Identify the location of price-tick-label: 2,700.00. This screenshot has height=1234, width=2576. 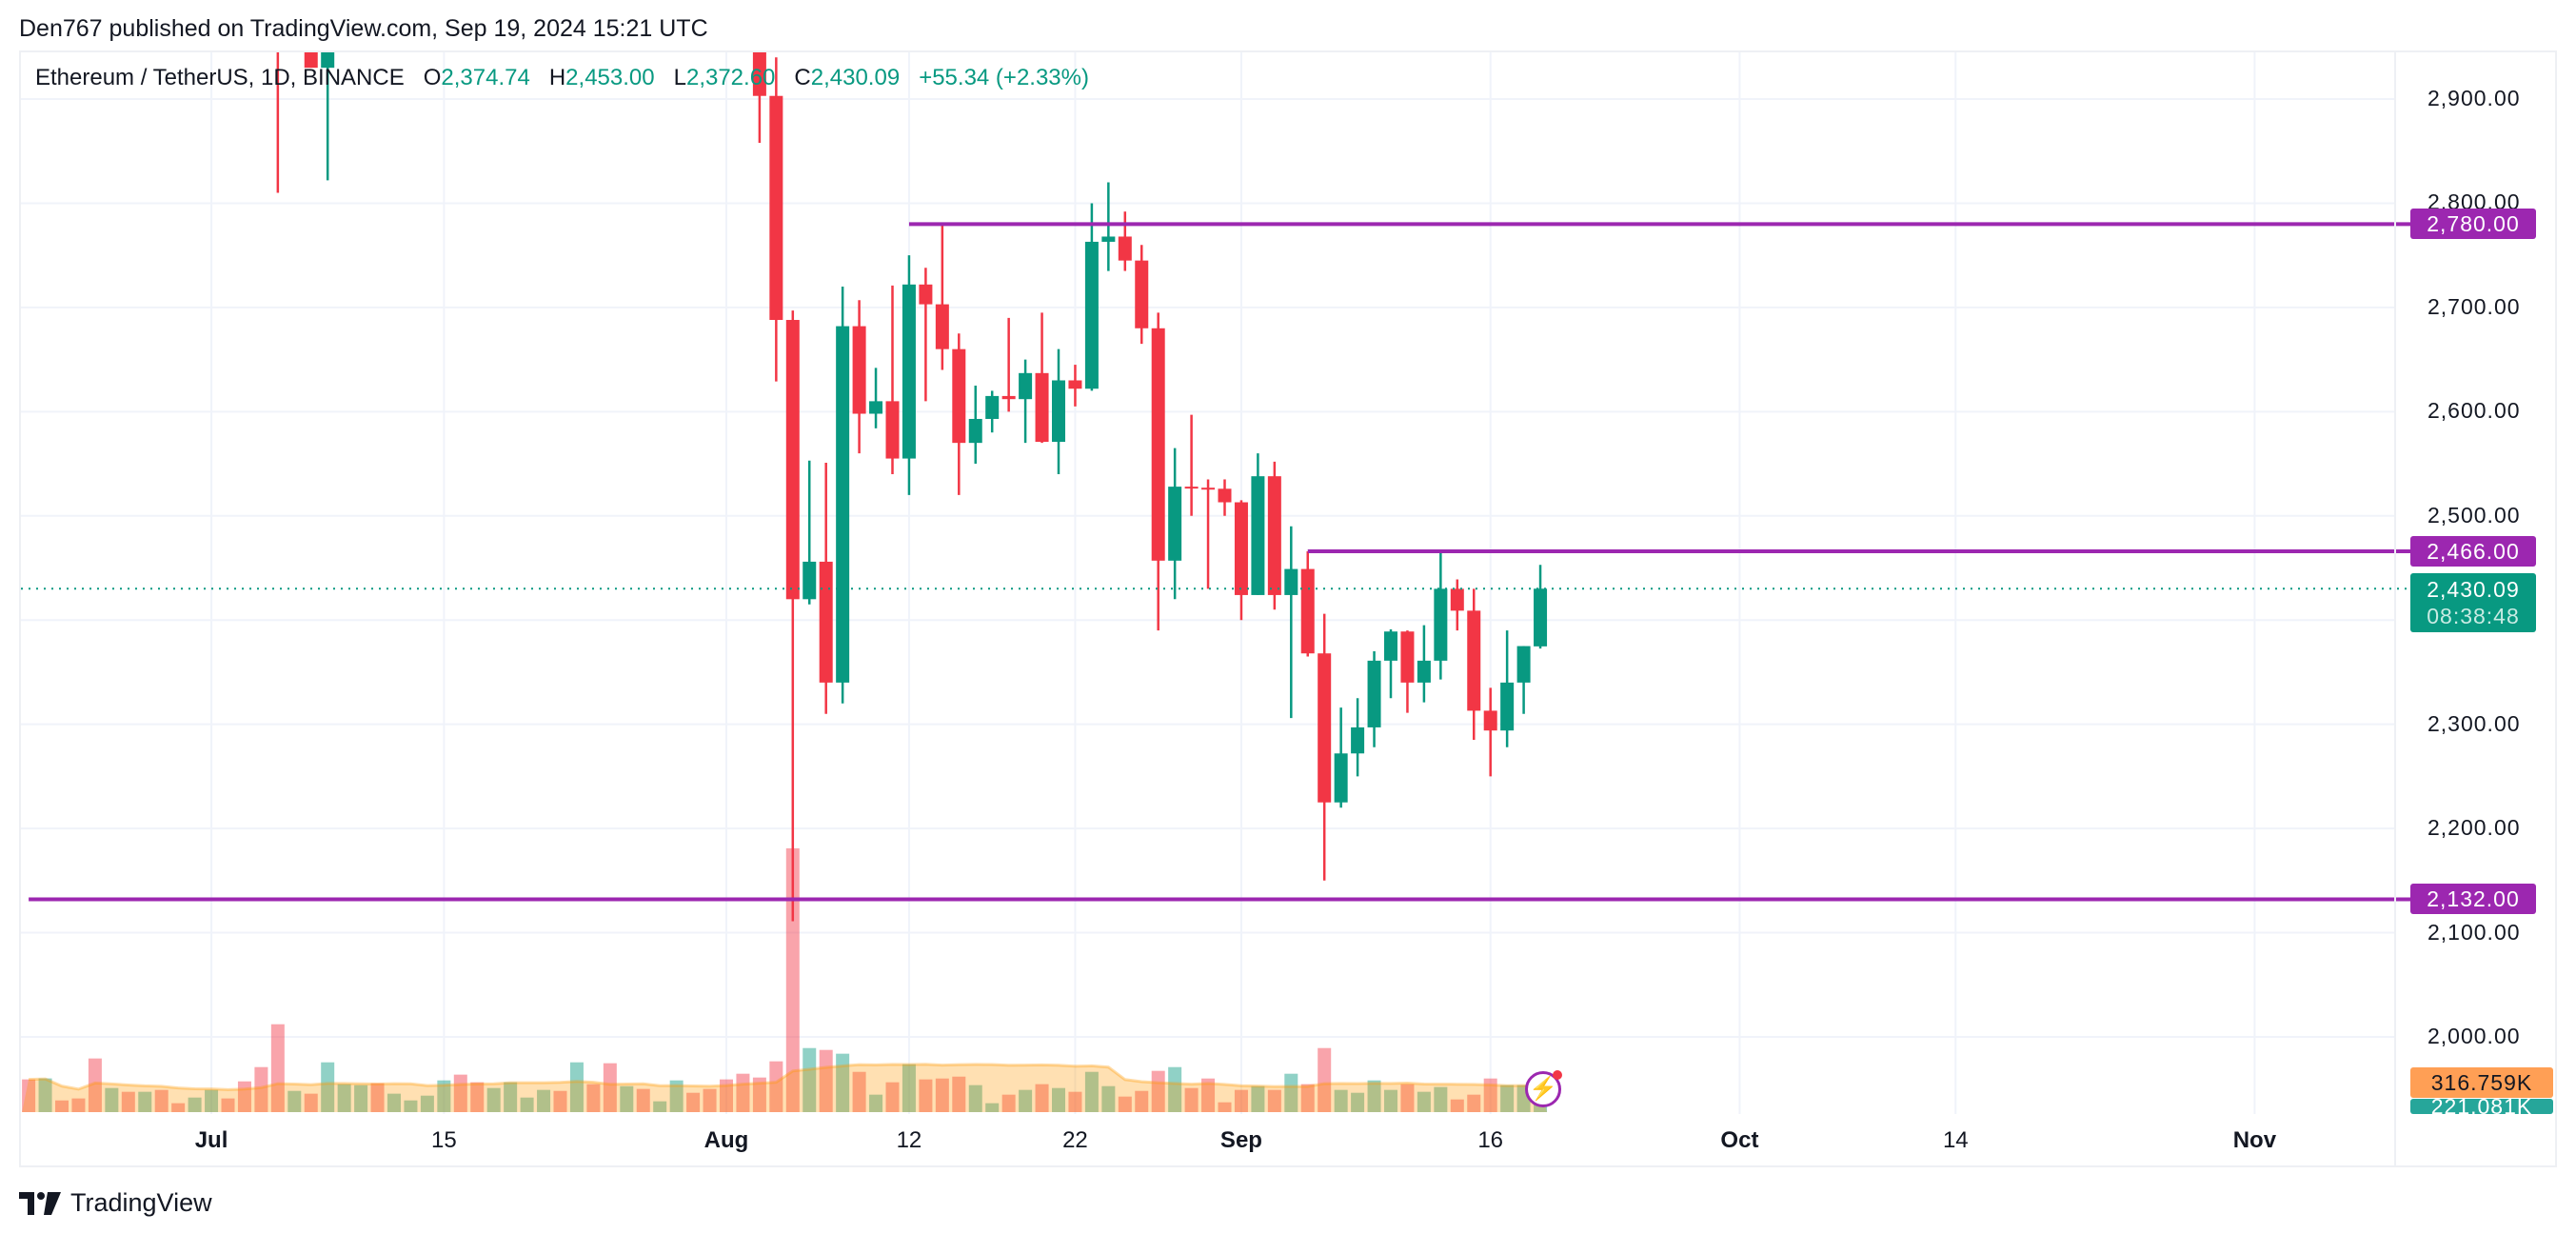
(2474, 306).